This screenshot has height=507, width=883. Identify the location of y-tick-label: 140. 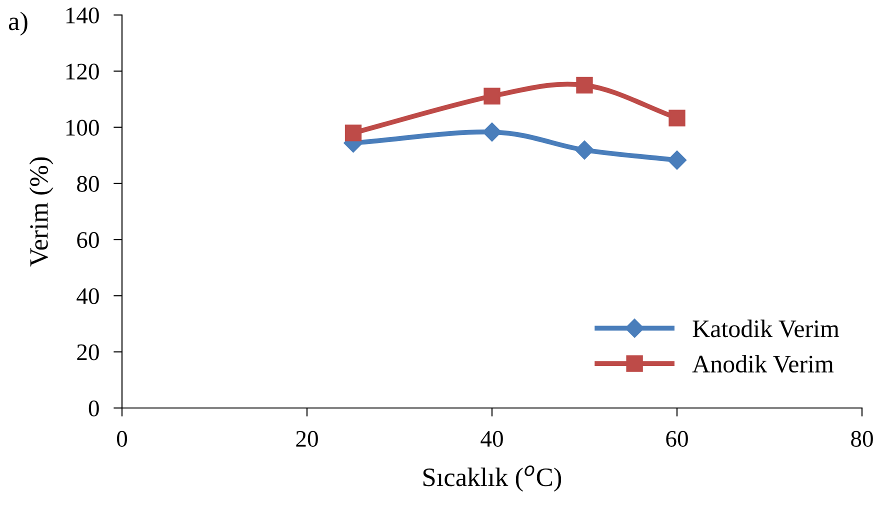
(82, 15).